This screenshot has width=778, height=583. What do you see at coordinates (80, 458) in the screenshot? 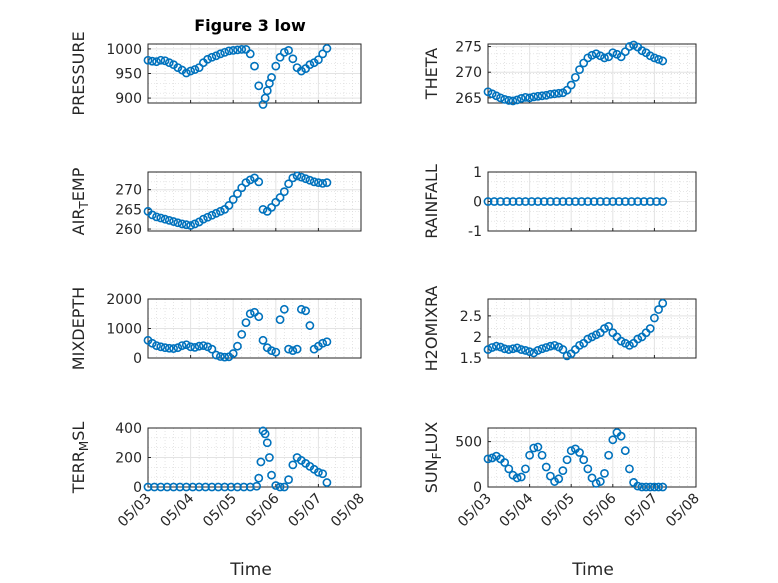
I see `y-axis-label: TERRMSL` at bounding box center [80, 458].